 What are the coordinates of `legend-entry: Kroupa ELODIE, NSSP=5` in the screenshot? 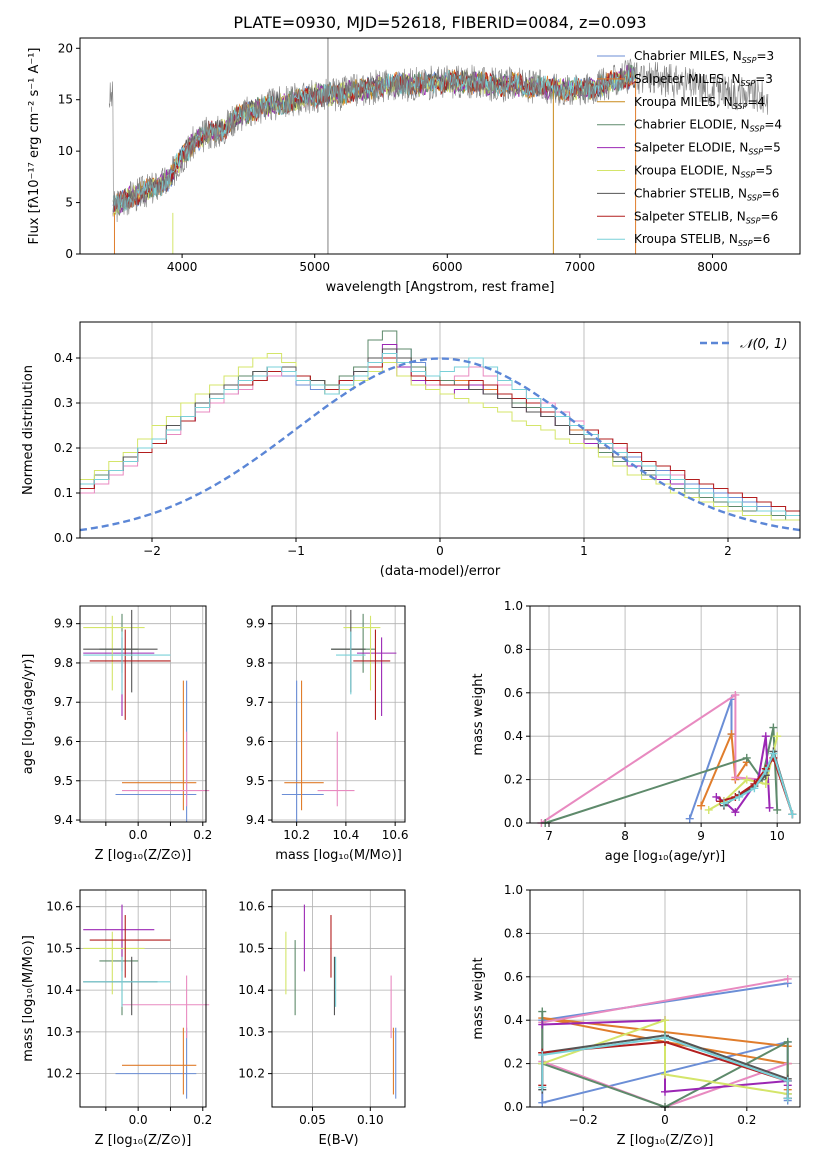 It's located at (703, 172).